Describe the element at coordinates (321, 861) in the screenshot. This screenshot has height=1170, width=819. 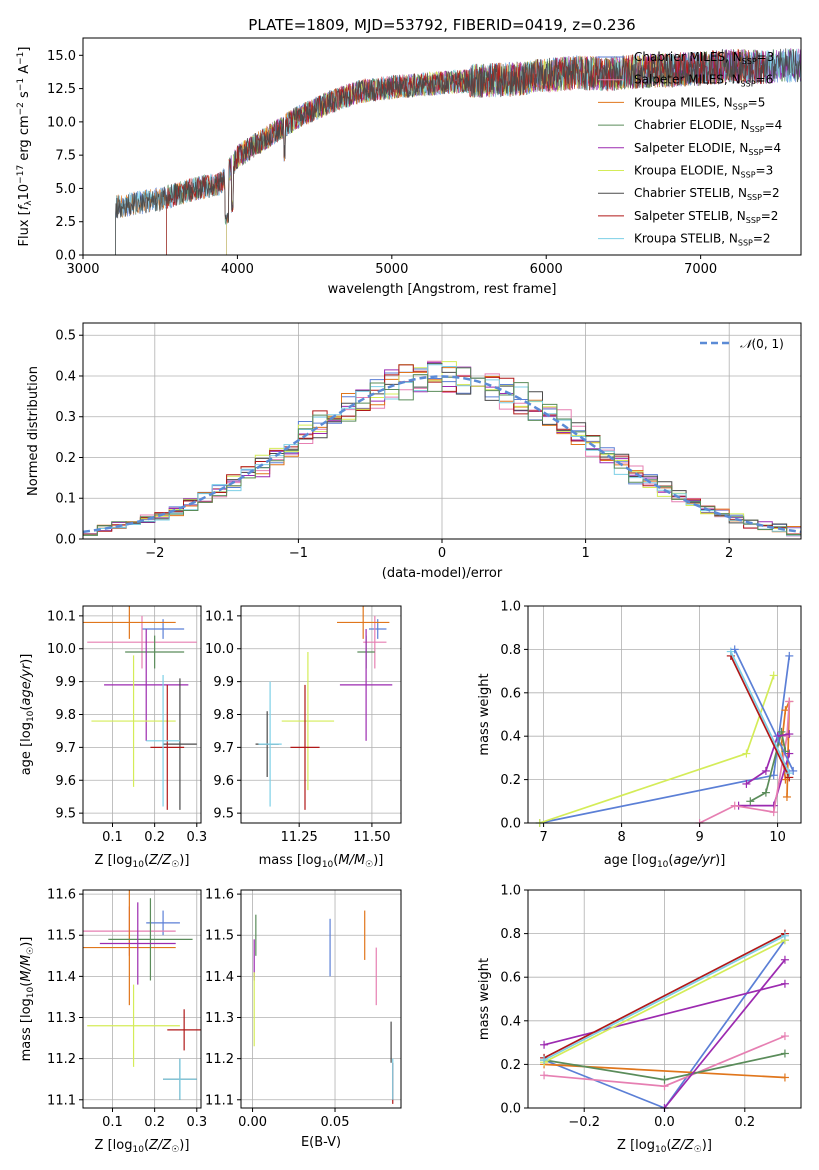
I see `x-axis-label: mass [log10(M/M☉)]` at that location.